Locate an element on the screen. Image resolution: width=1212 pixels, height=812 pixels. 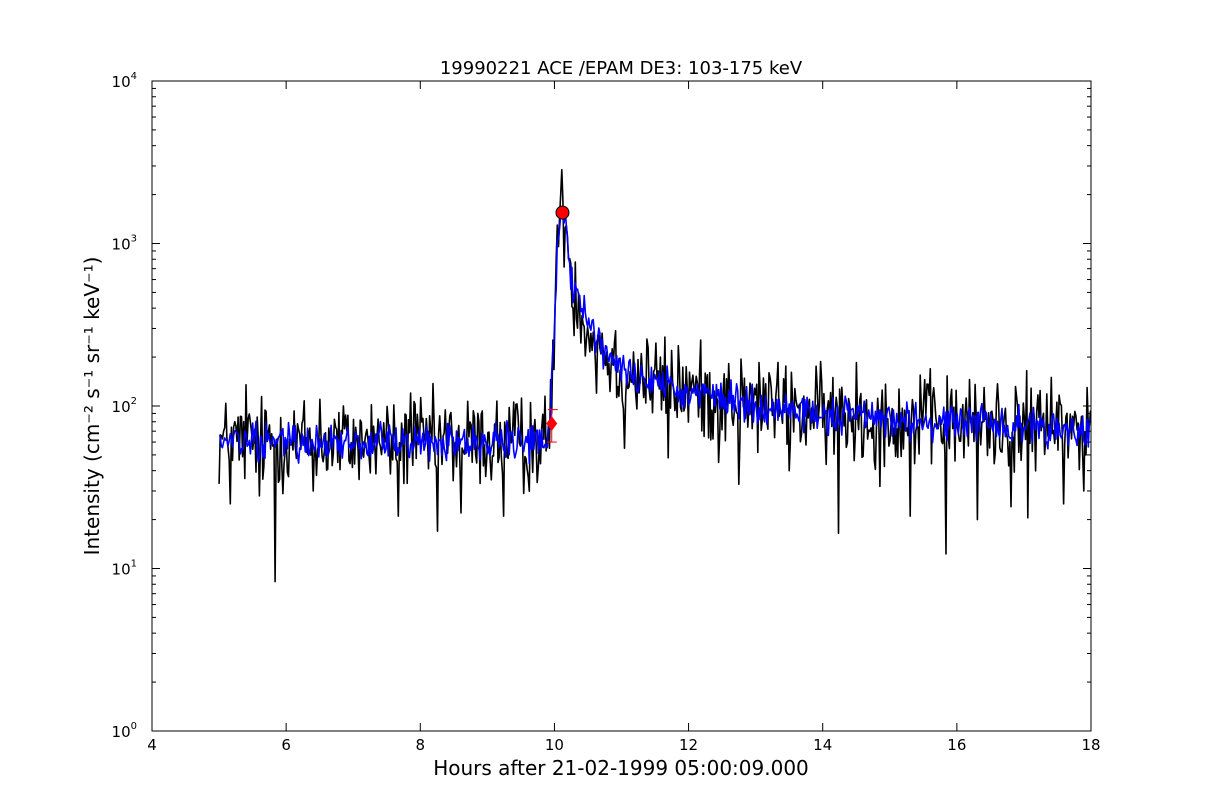
x-tick-label: 6 is located at coordinates (286, 745).